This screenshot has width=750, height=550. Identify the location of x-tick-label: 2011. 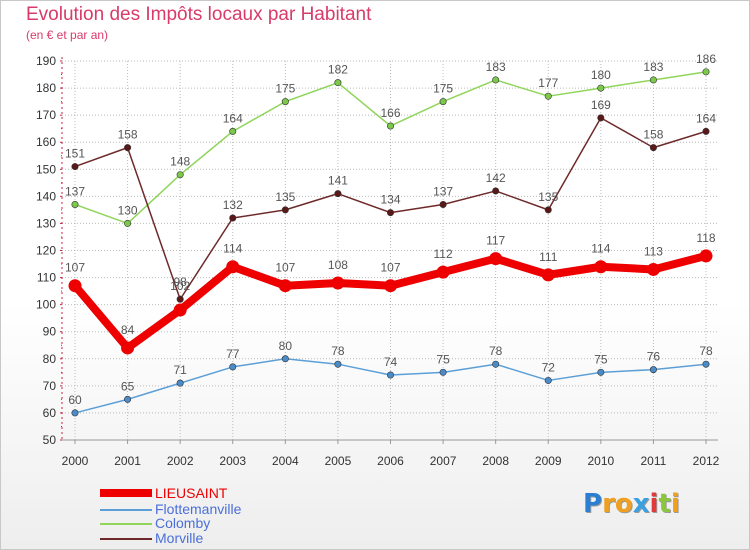
(654, 461).